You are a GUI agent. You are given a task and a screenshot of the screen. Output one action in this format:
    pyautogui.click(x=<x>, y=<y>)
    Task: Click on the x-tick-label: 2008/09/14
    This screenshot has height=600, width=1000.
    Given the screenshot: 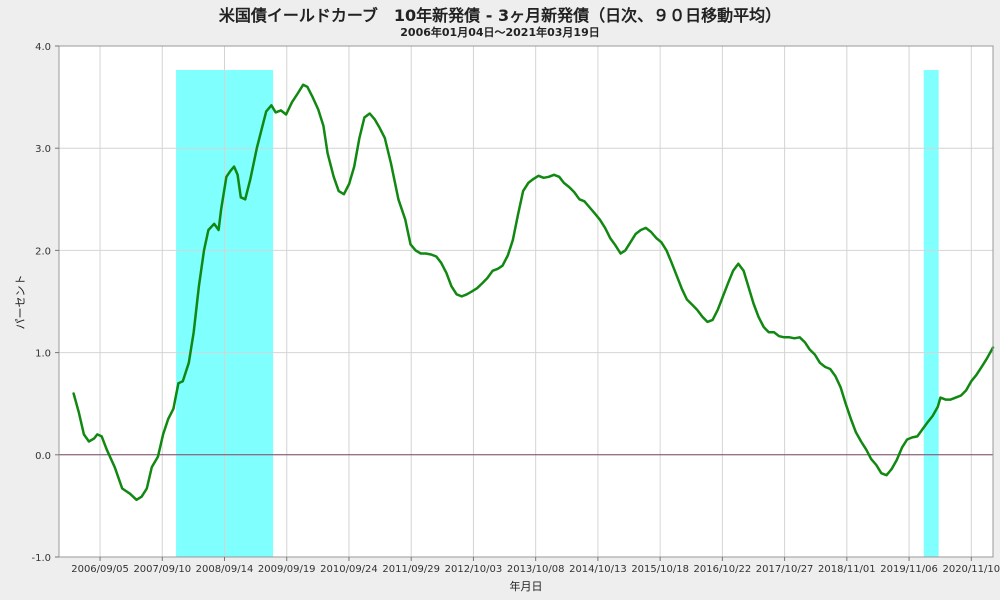 What is the action you would take?
    pyautogui.click(x=225, y=569)
    